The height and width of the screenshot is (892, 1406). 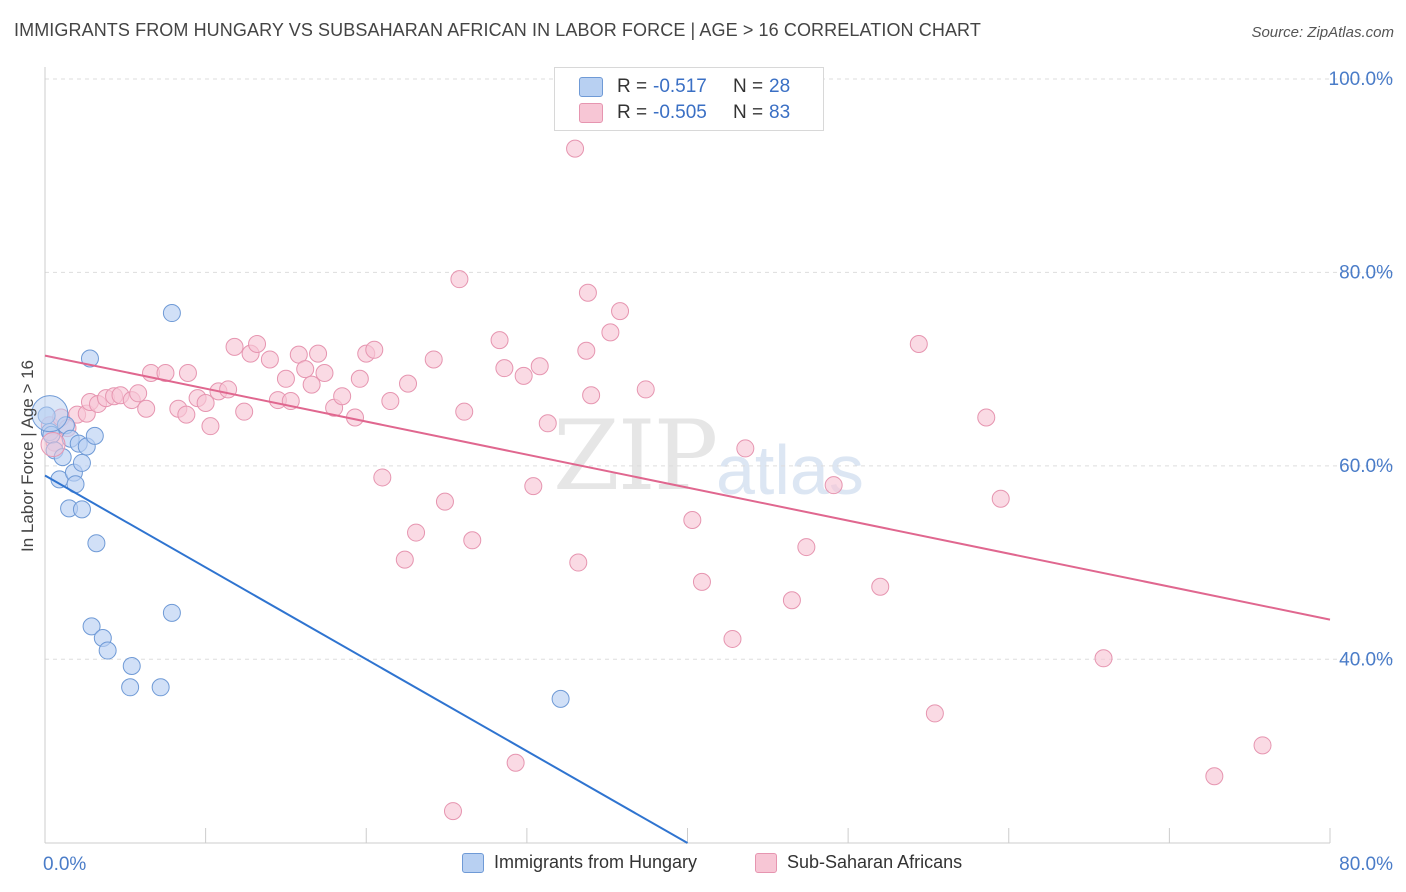 What do you see at coordinates (591, 113) in the screenshot?
I see `subsaharan-swatch` at bounding box center [591, 113].